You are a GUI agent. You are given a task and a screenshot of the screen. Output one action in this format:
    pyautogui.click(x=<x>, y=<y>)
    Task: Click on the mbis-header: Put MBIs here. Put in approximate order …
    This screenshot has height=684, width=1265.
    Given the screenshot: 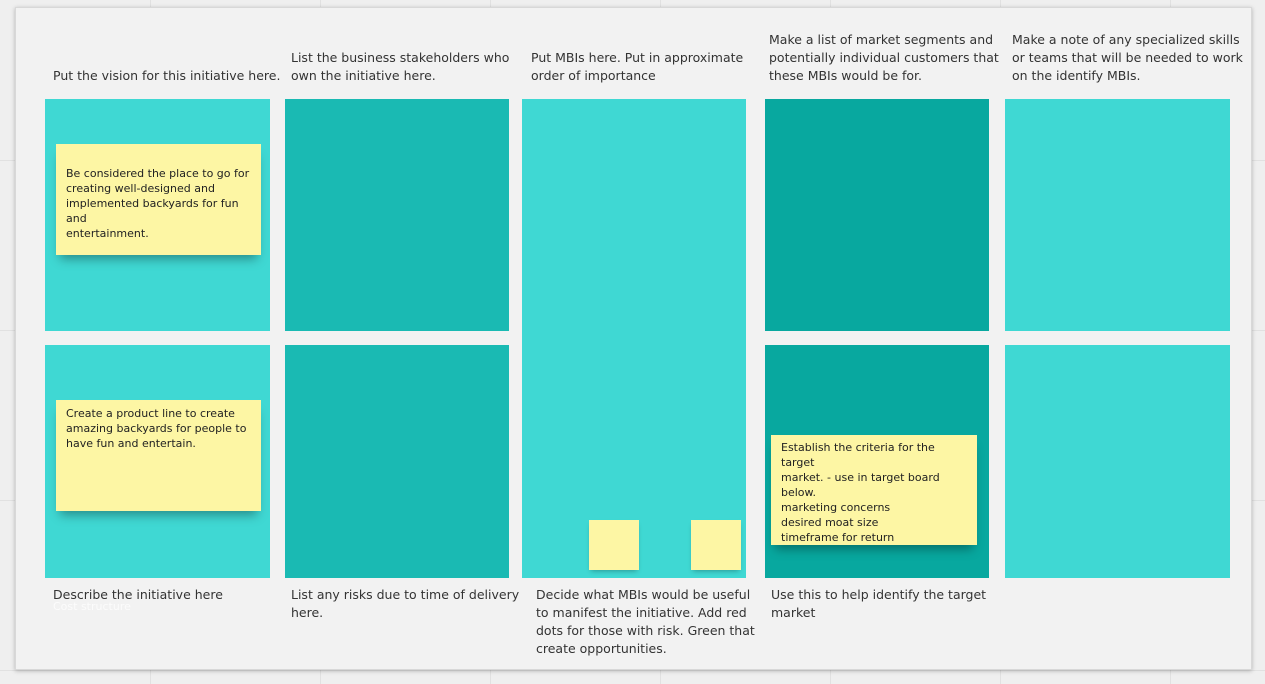 What is the action you would take?
    pyautogui.click(x=637, y=66)
    